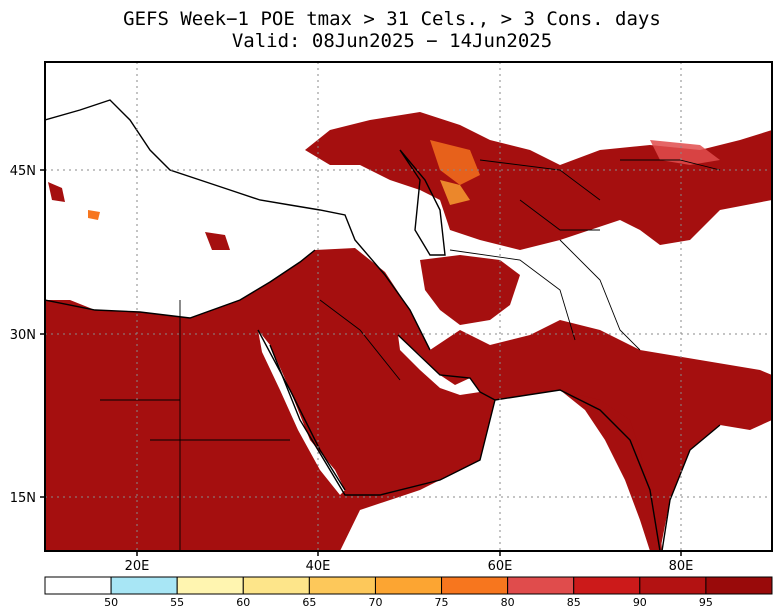  Describe the element at coordinates (640, 602) in the screenshot. I see `colorbar-label: 90` at that location.